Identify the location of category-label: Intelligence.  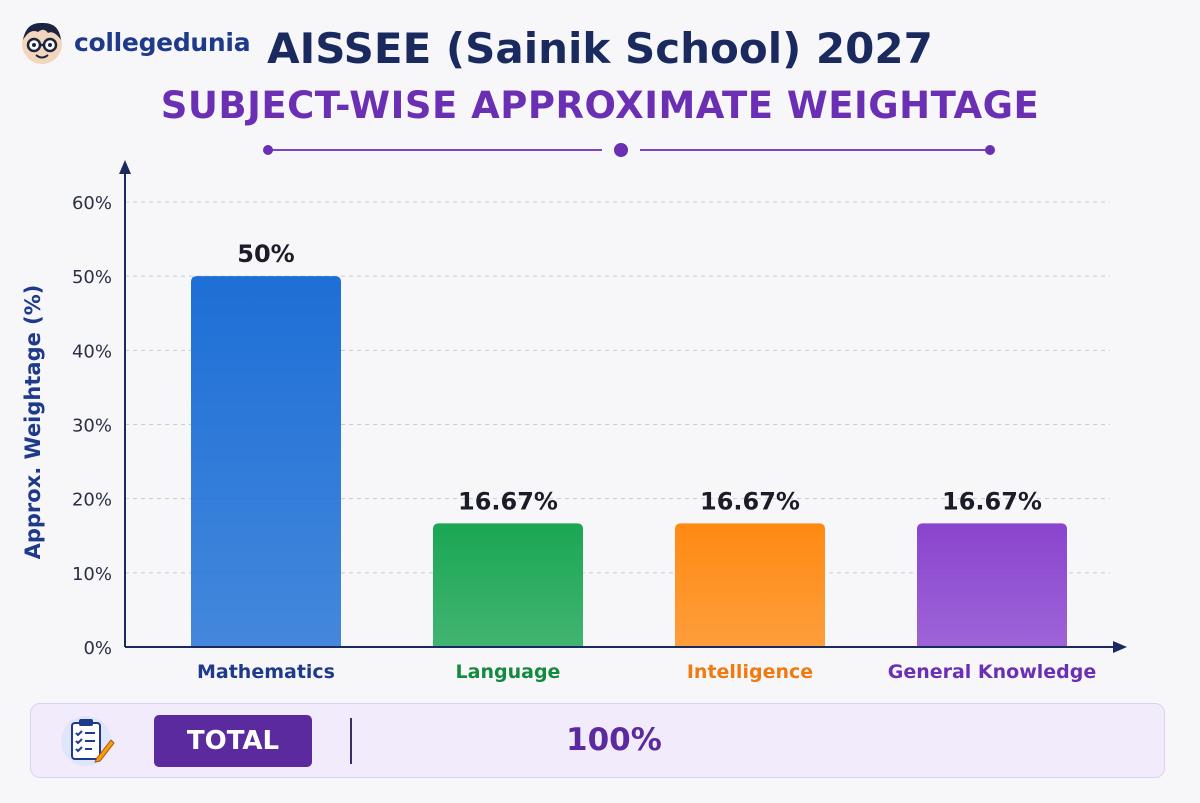
(750, 672).